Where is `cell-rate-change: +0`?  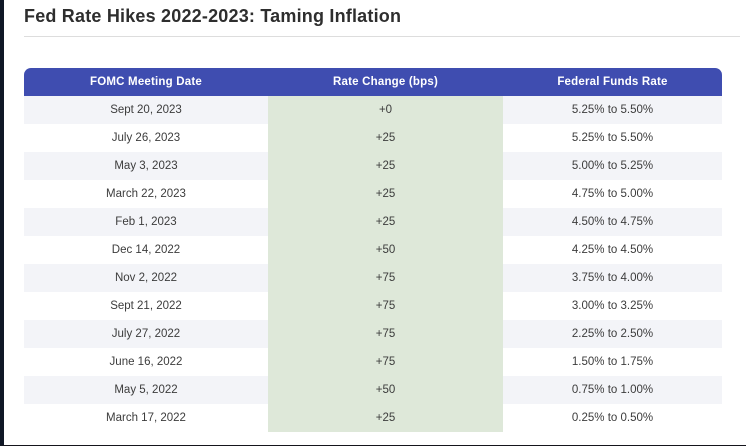
cell-rate-change: +0 is located at coordinates (385, 110).